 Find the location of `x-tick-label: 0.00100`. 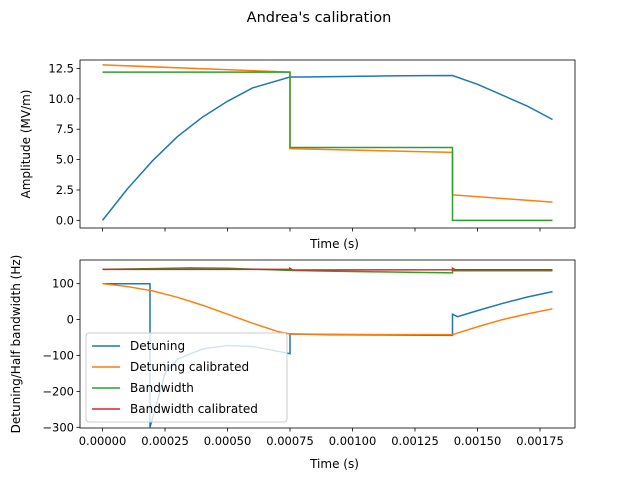

x-tick-label: 0.00100 is located at coordinates (353, 441).